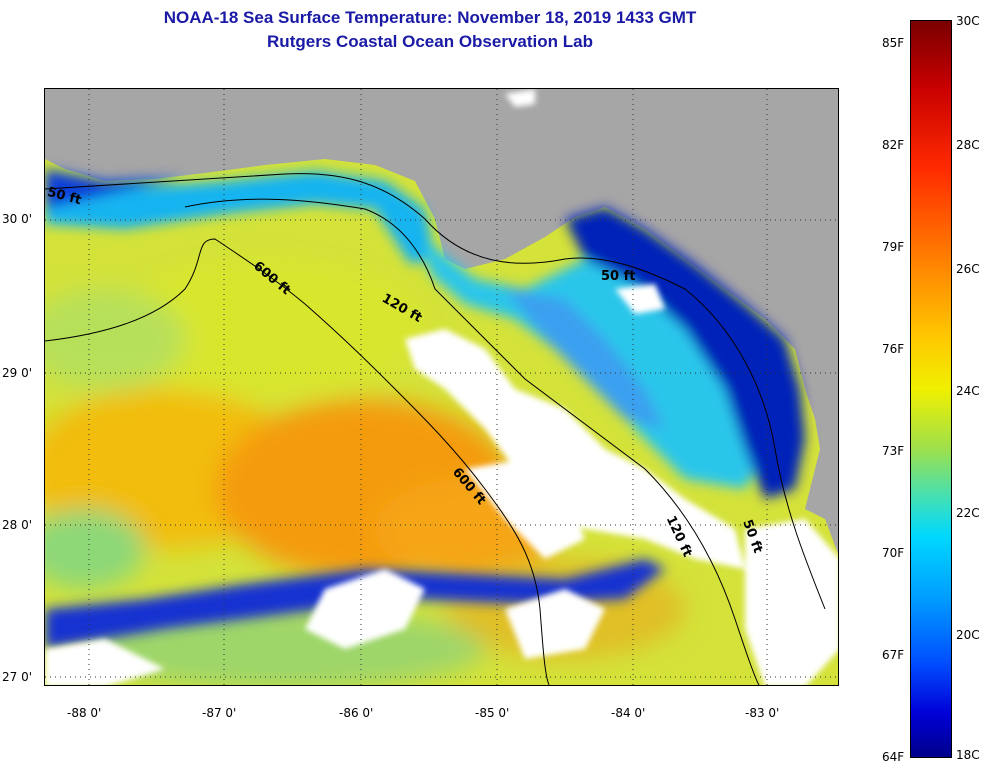 The height and width of the screenshot is (770, 992). I want to click on colorbar-f-85: 85F, so click(893, 43).